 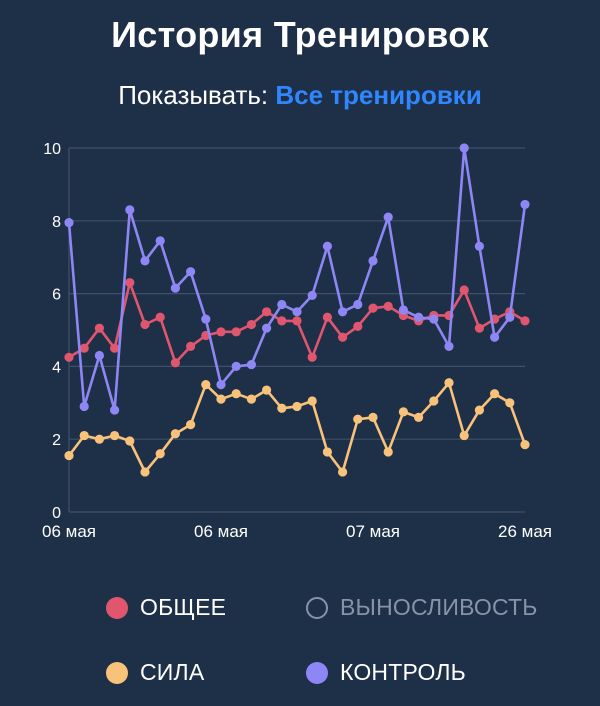 I want to click on x-tick-label: 06 мая, so click(x=69, y=531).